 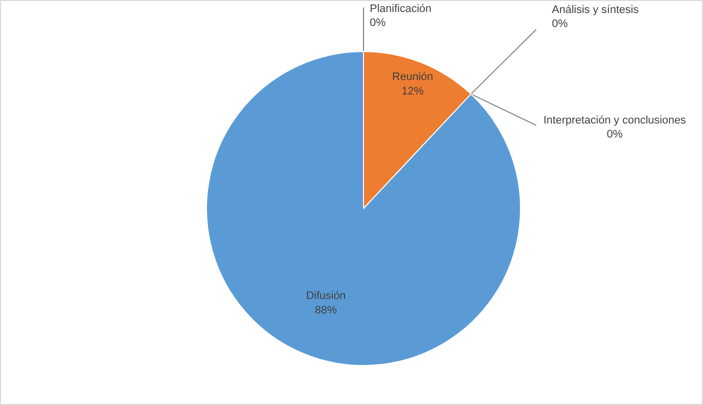 What do you see at coordinates (326, 310) in the screenshot?
I see `data-label: 88%` at bounding box center [326, 310].